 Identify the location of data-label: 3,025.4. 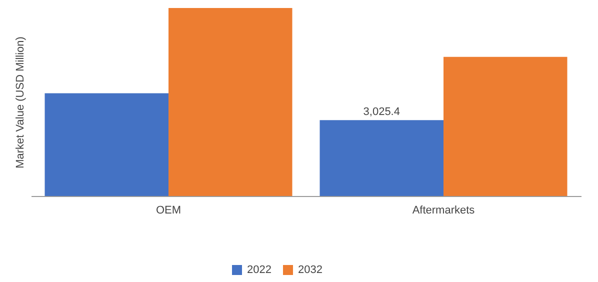
(381, 112).